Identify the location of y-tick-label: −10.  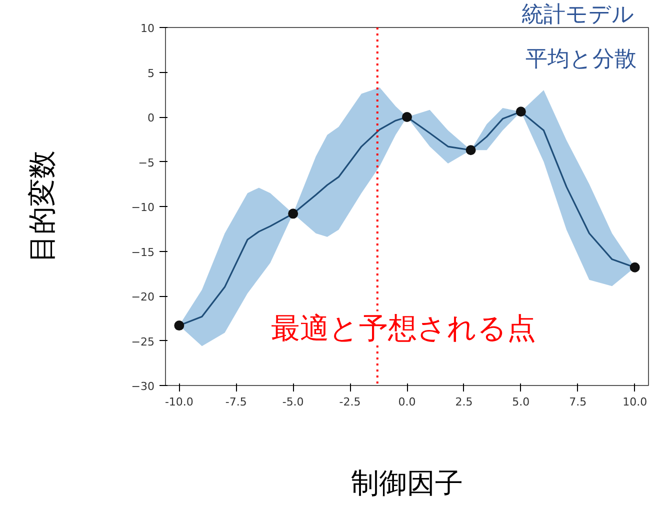
(143, 207).